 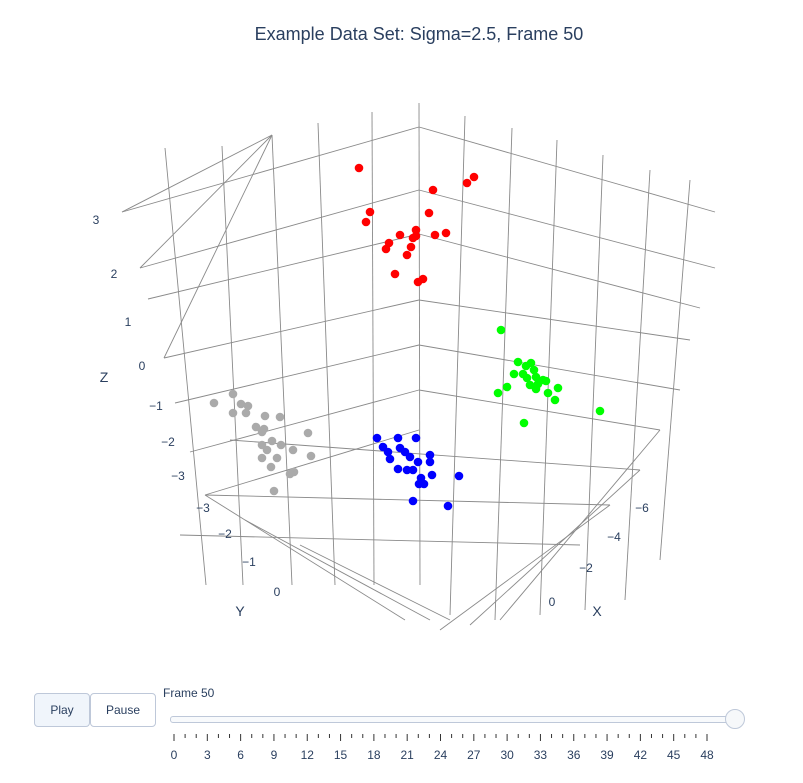 What do you see at coordinates (614, 537) in the screenshot?
I see `x-tick-label: −4` at bounding box center [614, 537].